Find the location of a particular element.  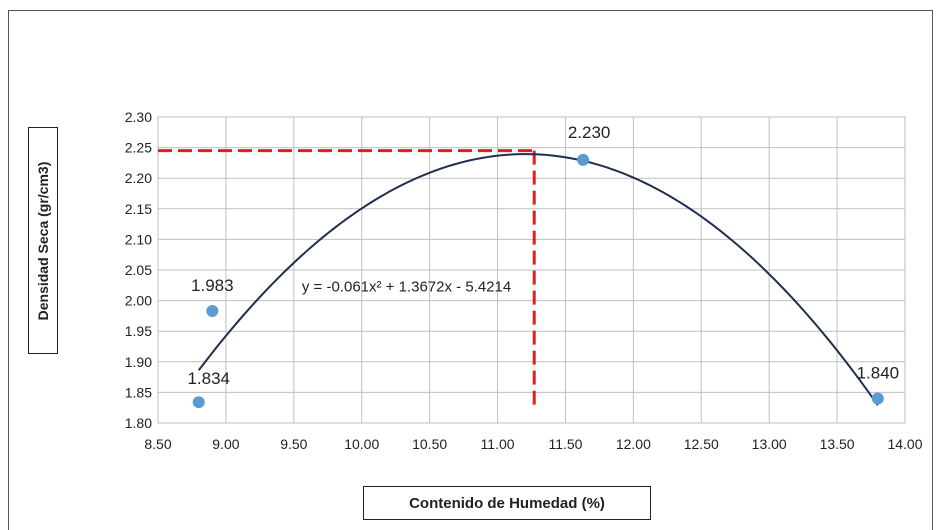

y-tick-label: 1.85 is located at coordinates (138, 392).